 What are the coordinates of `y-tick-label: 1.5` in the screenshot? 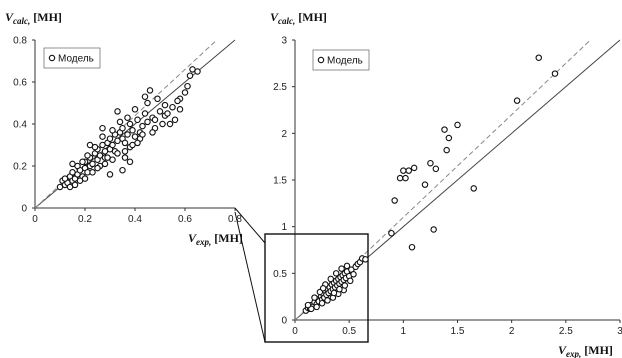 It's located at (280, 181).